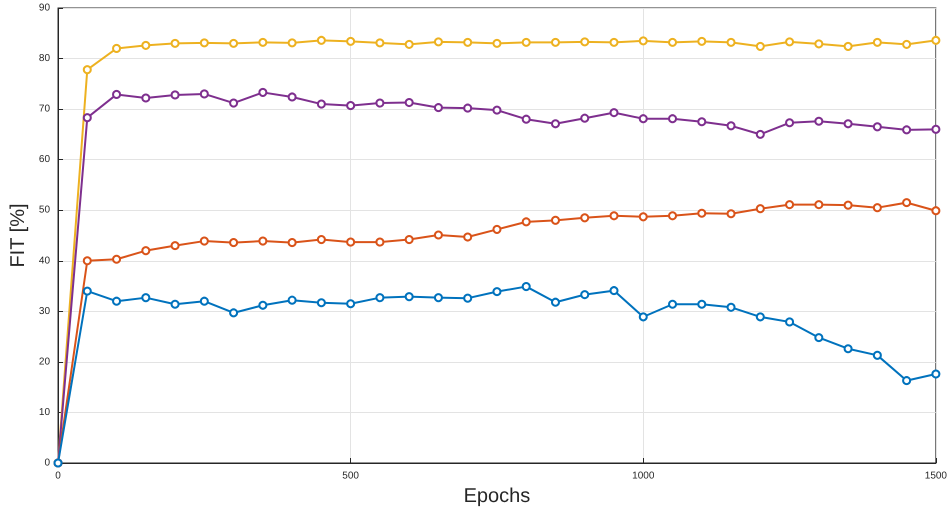 This screenshot has width=950, height=511. I want to click on y-tick-label: 50, so click(44, 210).